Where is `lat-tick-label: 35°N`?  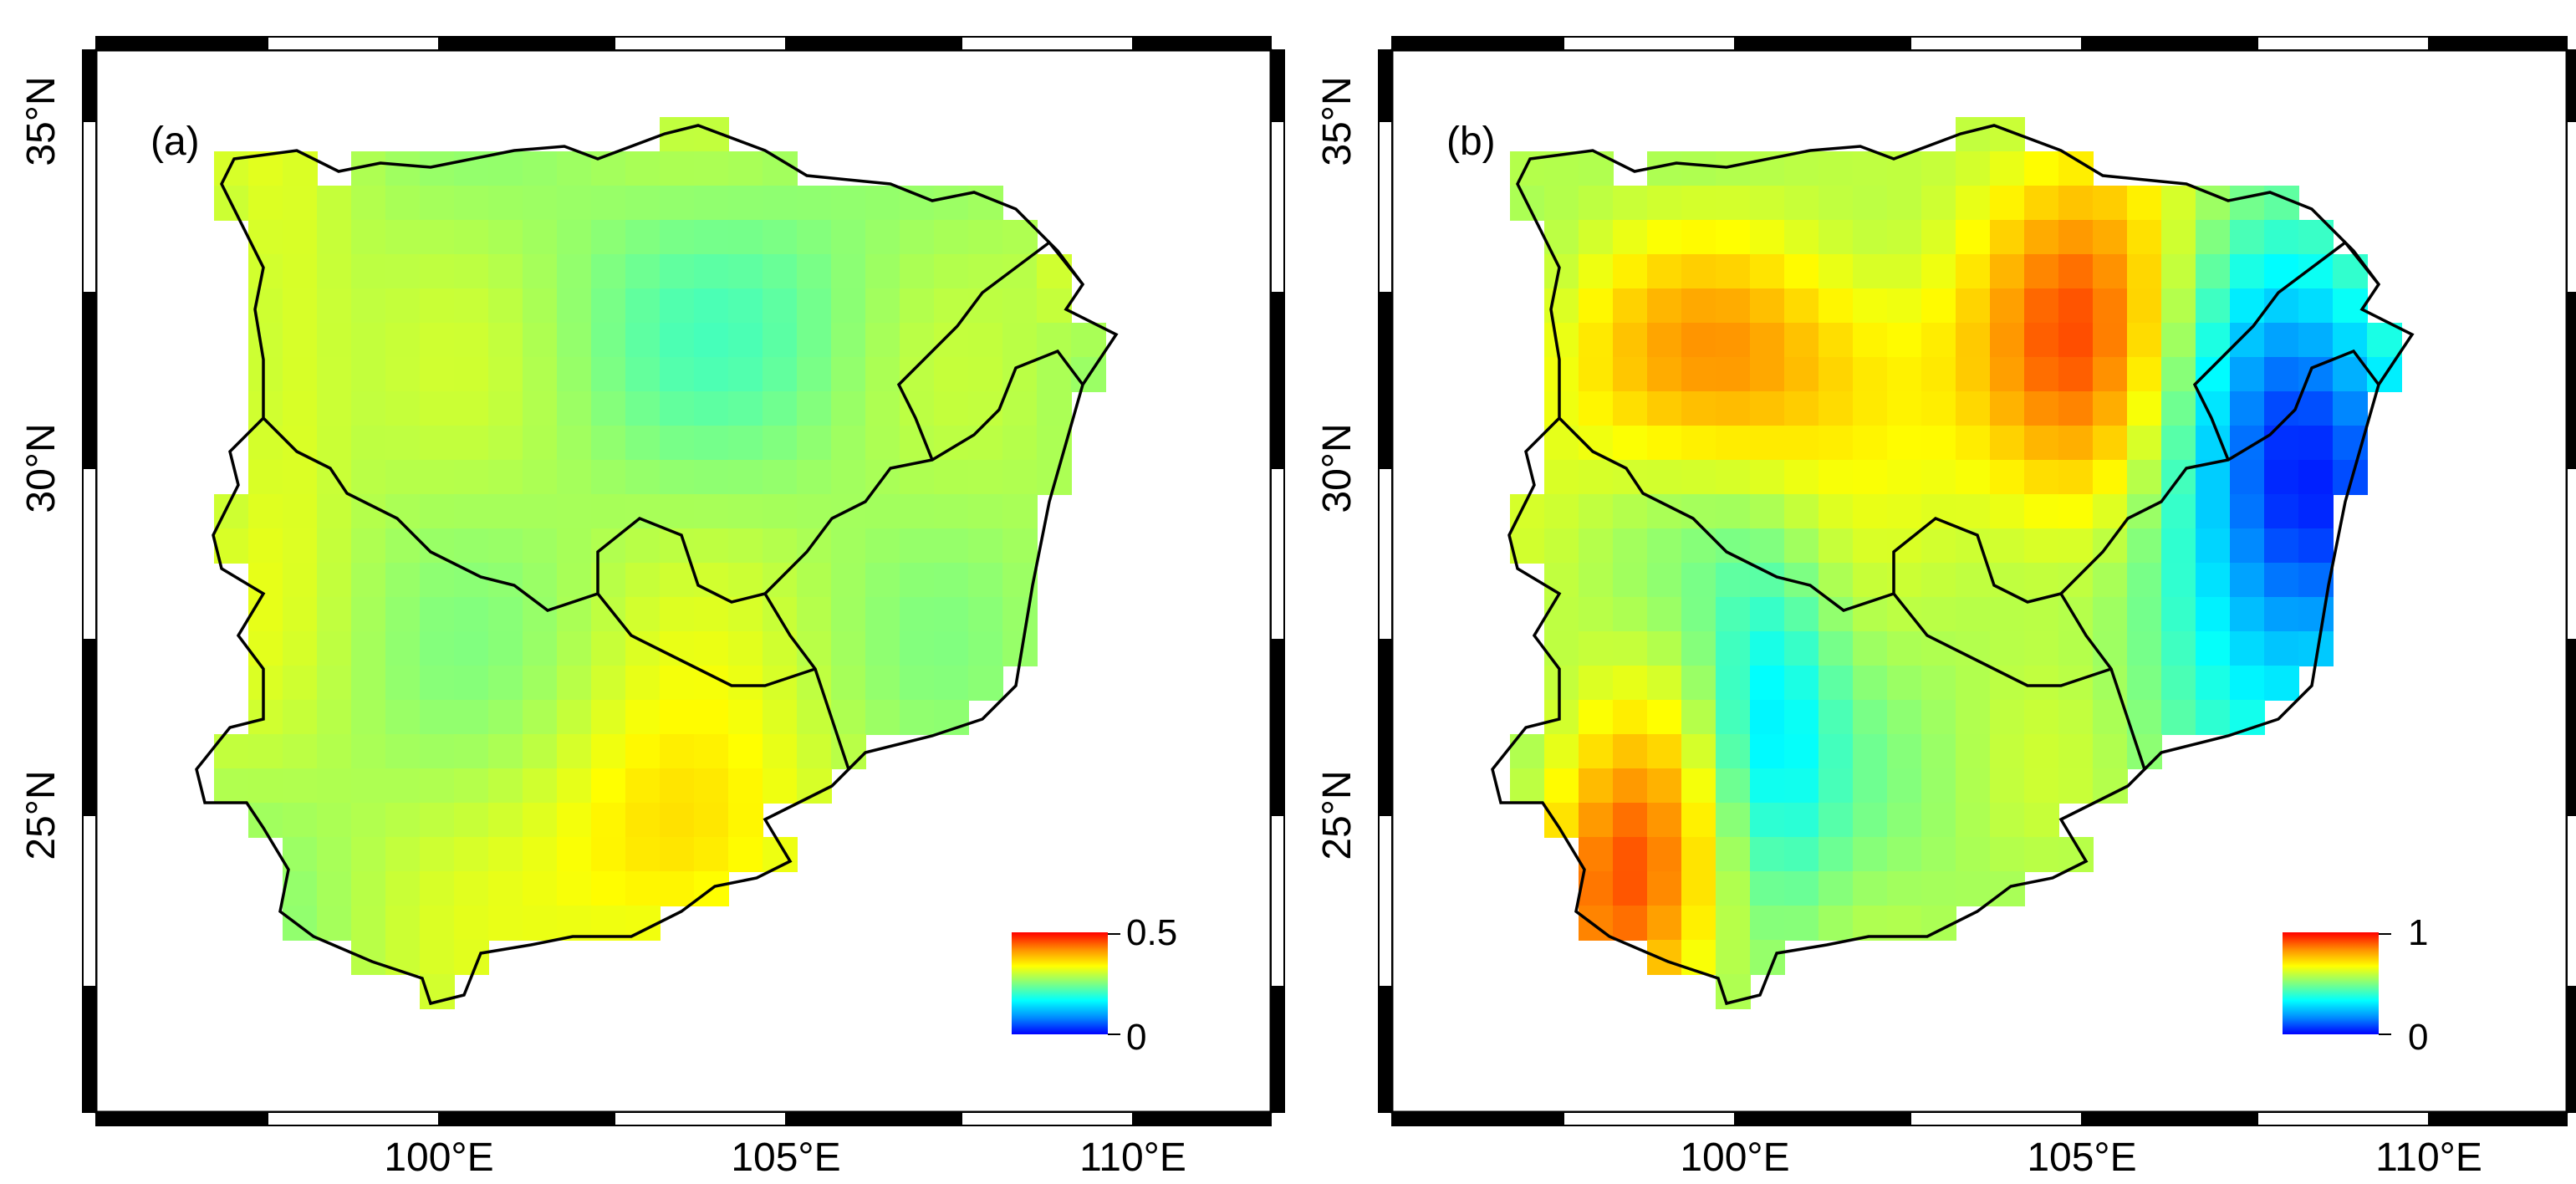 lat-tick-label: 35°N is located at coordinates (41, 121).